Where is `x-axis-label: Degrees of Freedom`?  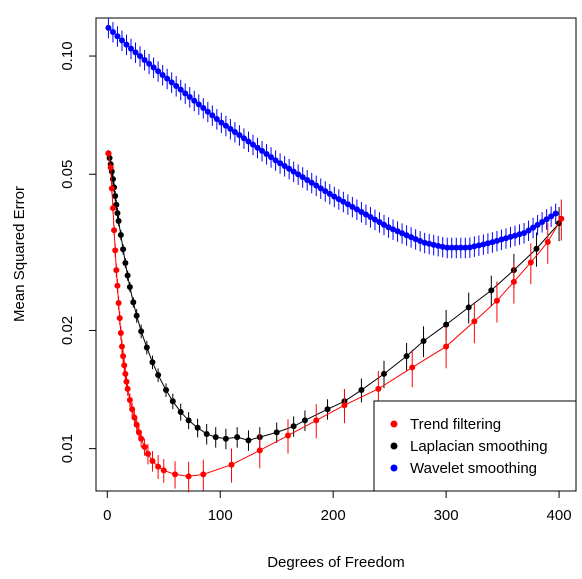 x-axis-label: Degrees of Freedom is located at coordinates (336, 562).